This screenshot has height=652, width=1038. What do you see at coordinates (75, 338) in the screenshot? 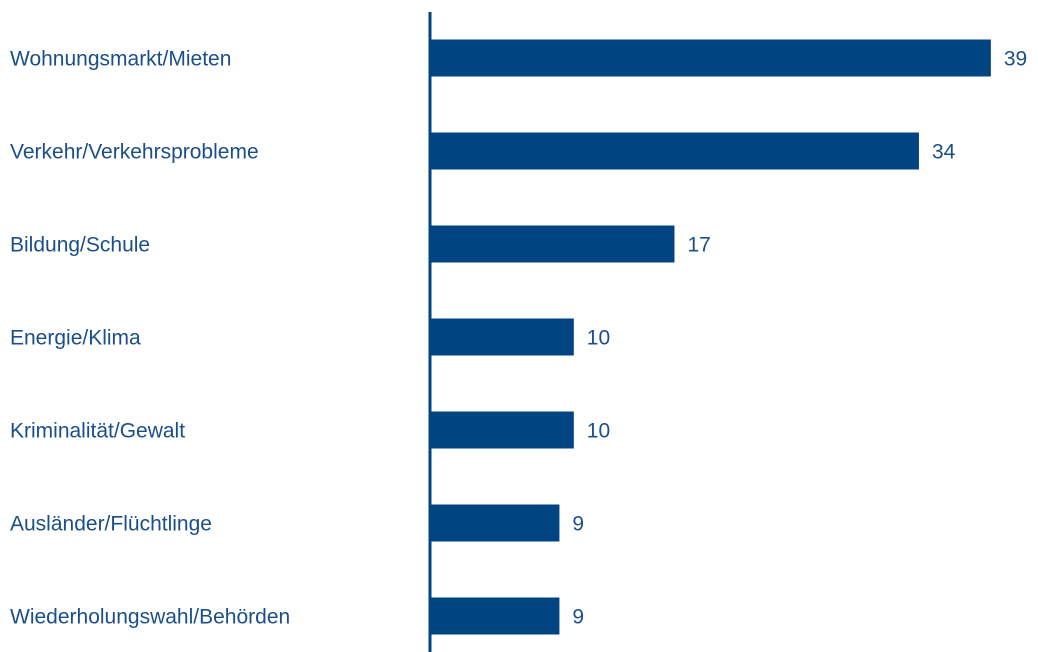
I see `category-label: Energie/Klima` at bounding box center [75, 338].